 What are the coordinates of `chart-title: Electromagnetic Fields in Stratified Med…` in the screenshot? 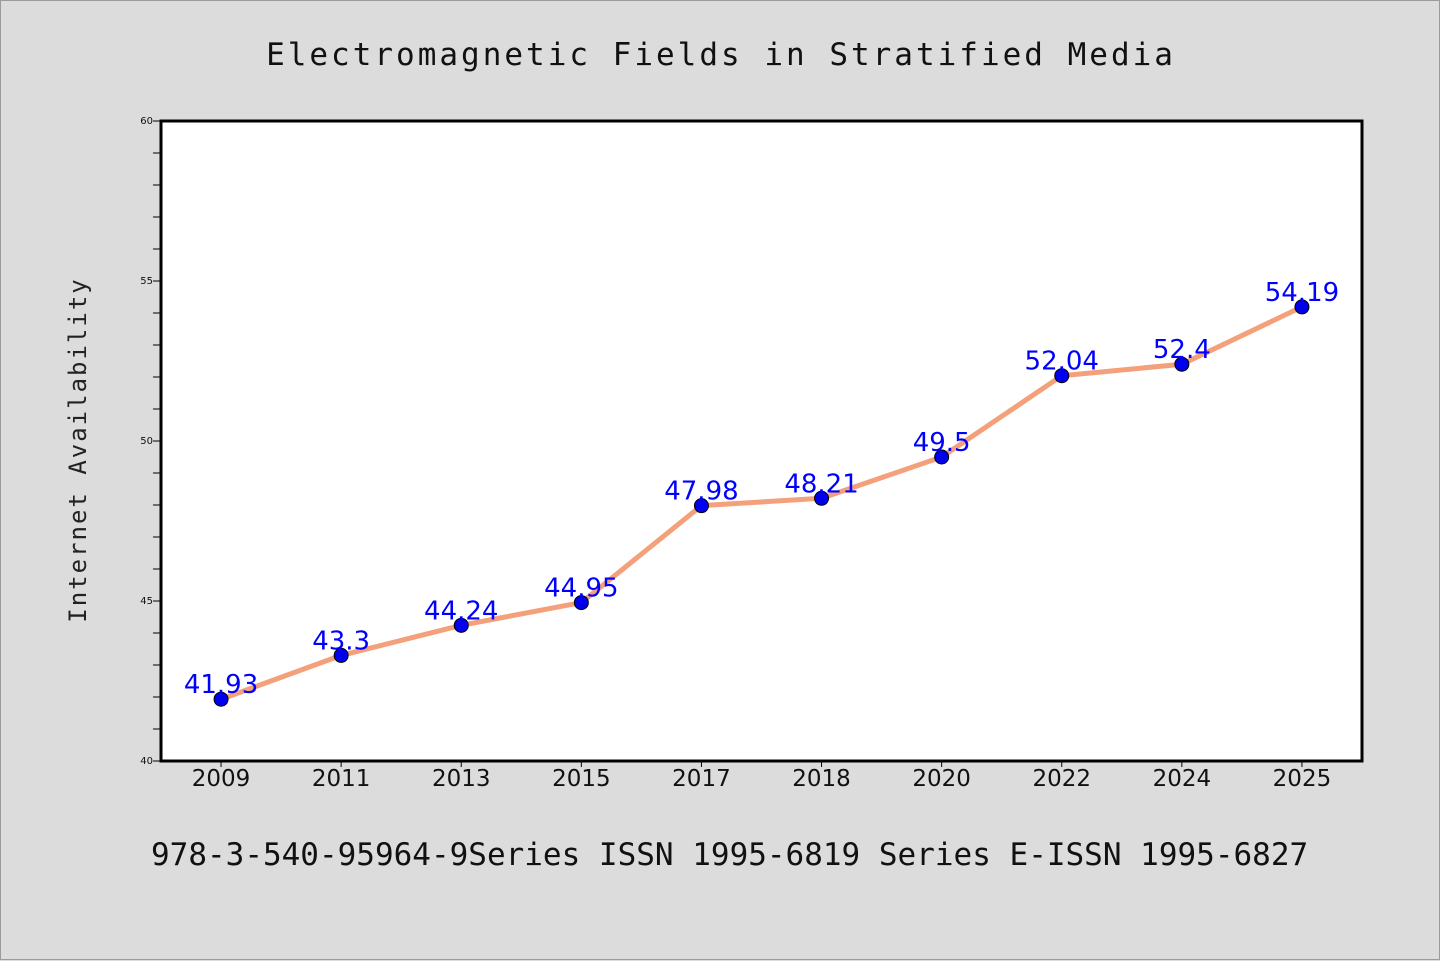 It's located at (721, 55).